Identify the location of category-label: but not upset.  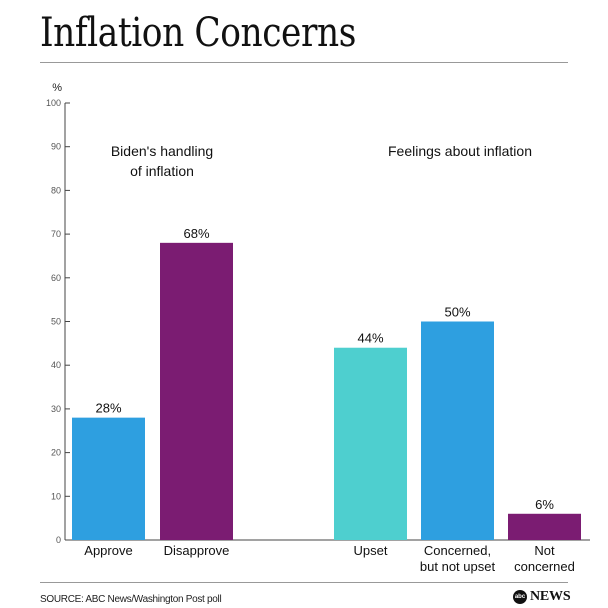
(458, 566).